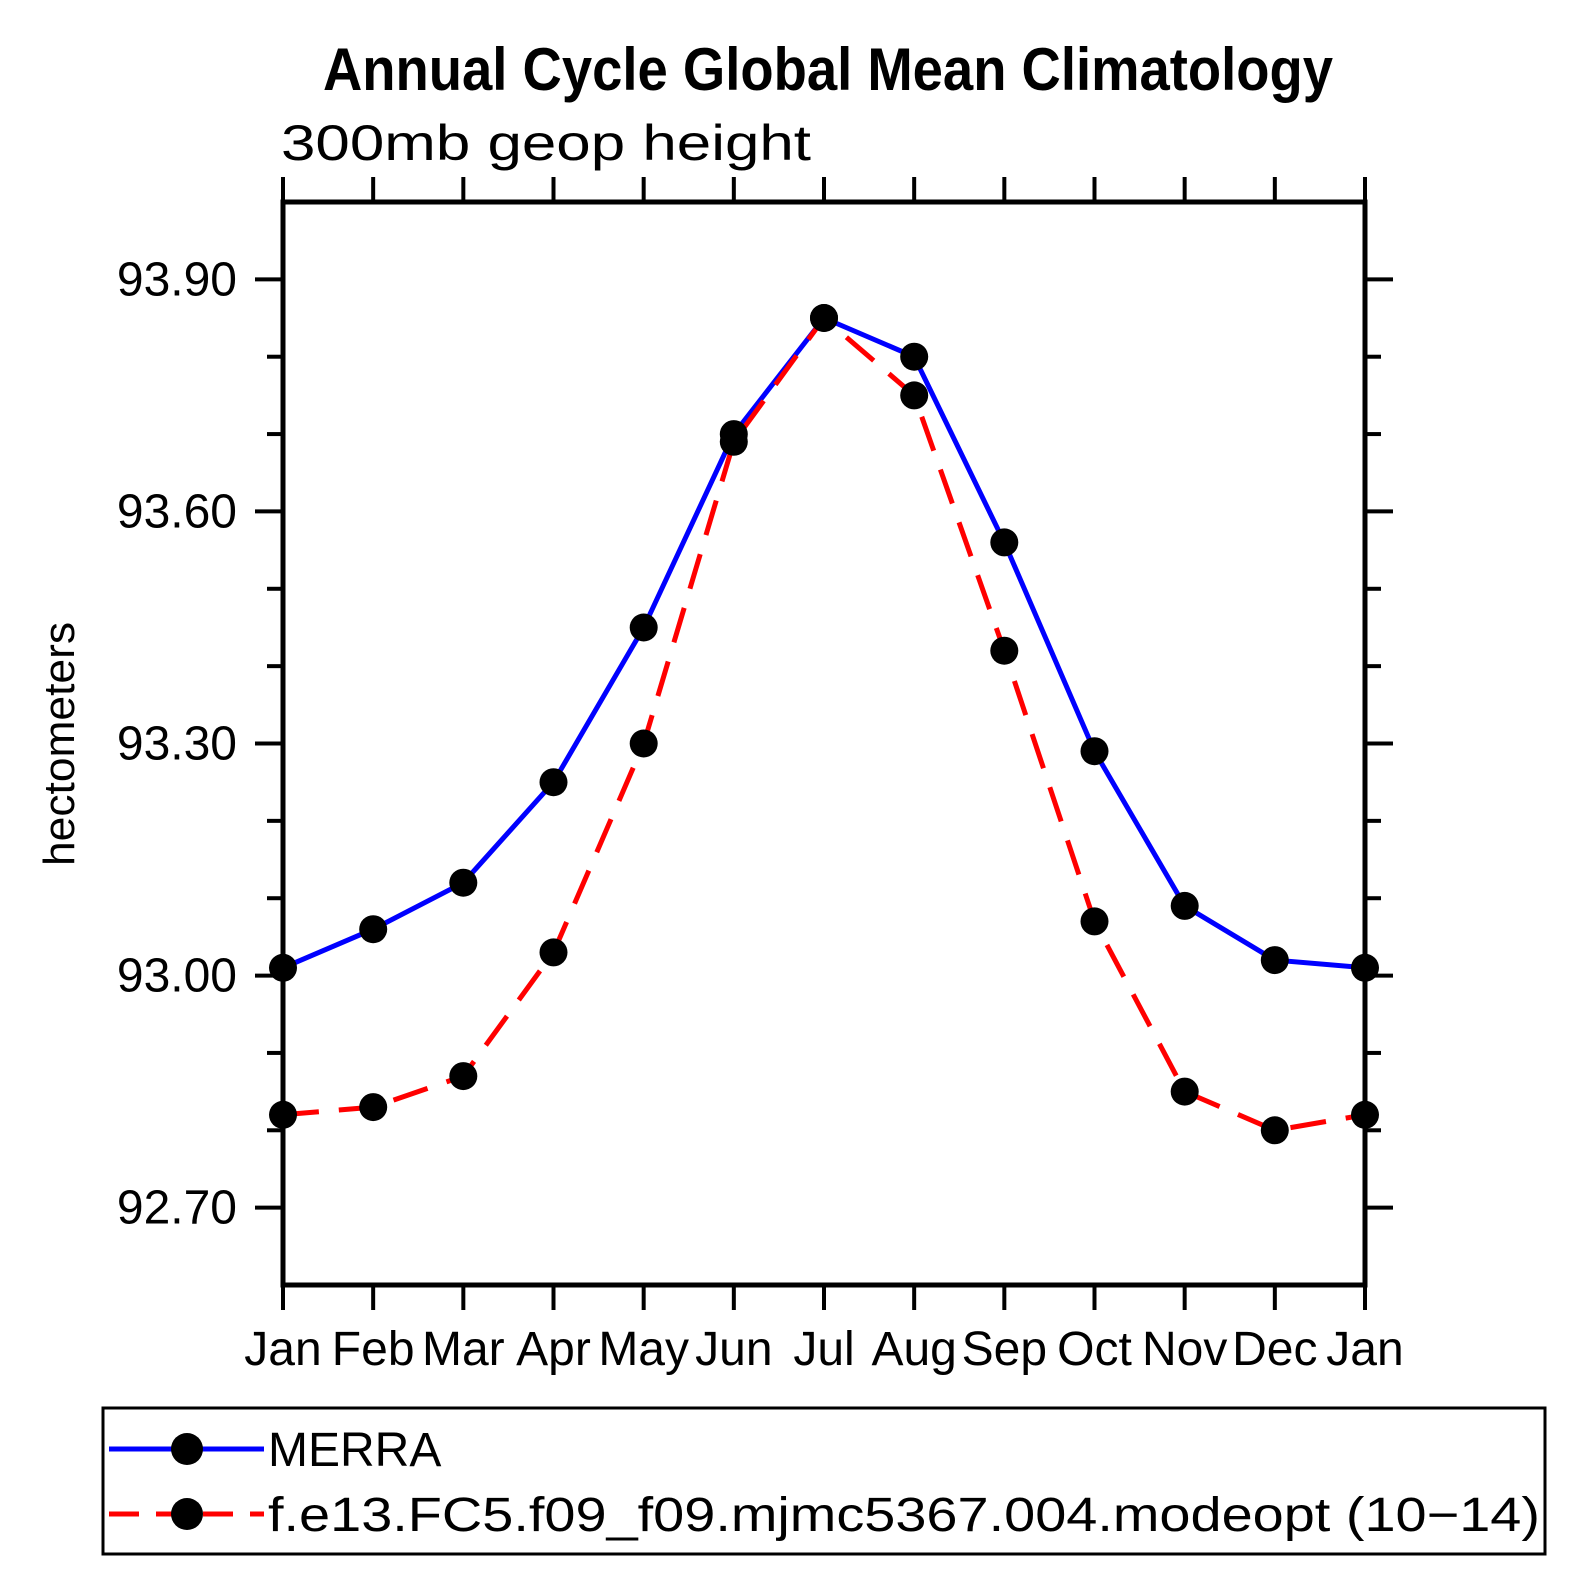  What do you see at coordinates (463, 1349) in the screenshot?
I see `x-tick-label: Mar` at bounding box center [463, 1349].